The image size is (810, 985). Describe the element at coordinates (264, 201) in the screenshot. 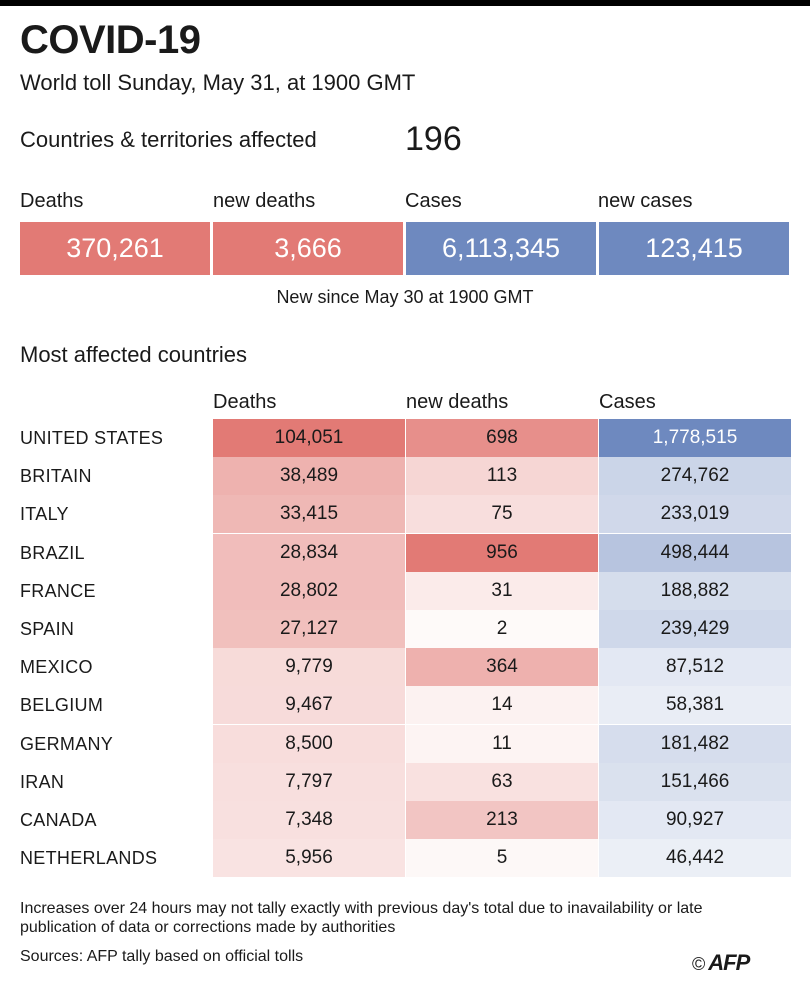

I see `summary-label-new-deaths: new deaths` at that location.